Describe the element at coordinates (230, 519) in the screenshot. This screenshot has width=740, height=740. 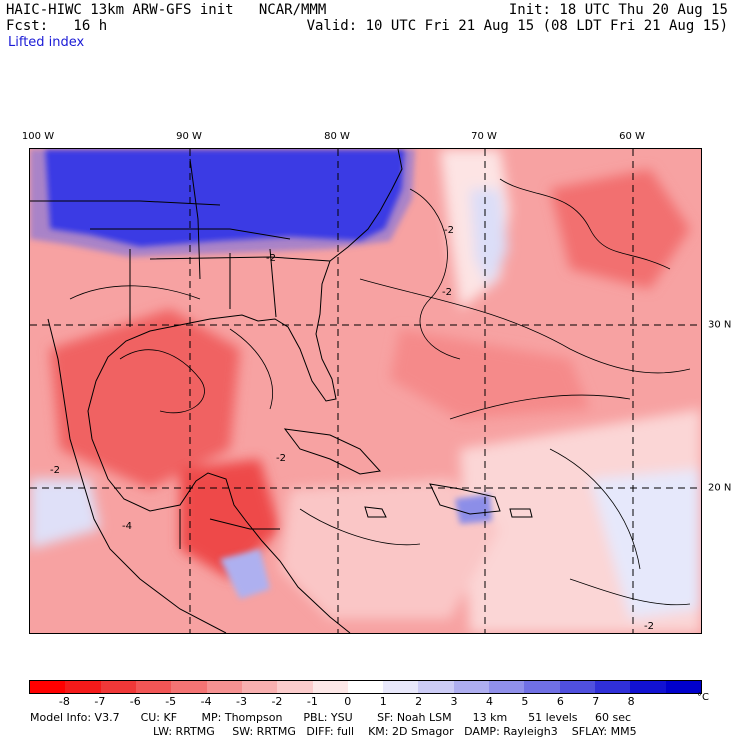
I see `field-deep-red-central-america` at that location.